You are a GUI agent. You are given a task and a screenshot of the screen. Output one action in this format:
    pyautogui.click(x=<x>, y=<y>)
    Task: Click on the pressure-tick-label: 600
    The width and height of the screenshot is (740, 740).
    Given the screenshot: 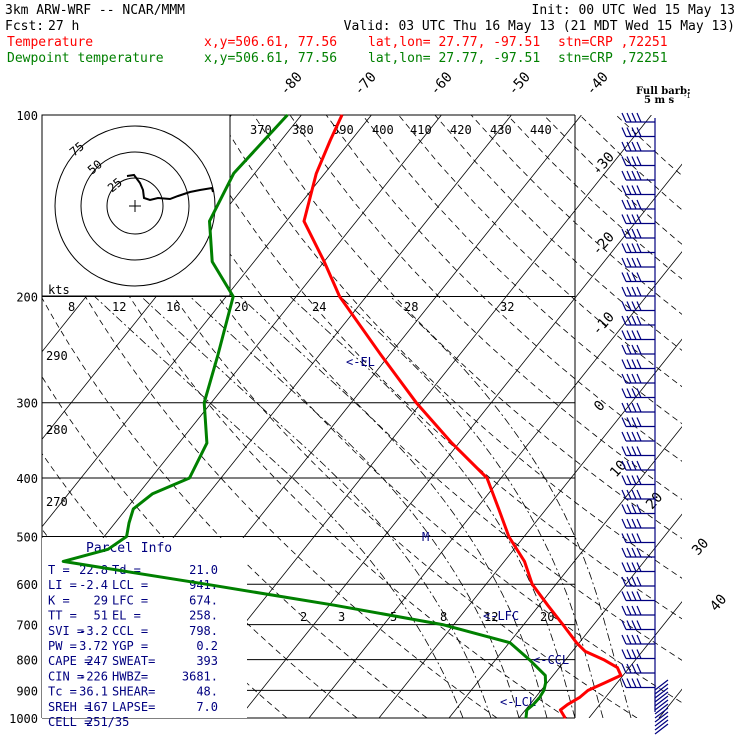 What is the action you would take?
    pyautogui.click(x=27, y=585)
    